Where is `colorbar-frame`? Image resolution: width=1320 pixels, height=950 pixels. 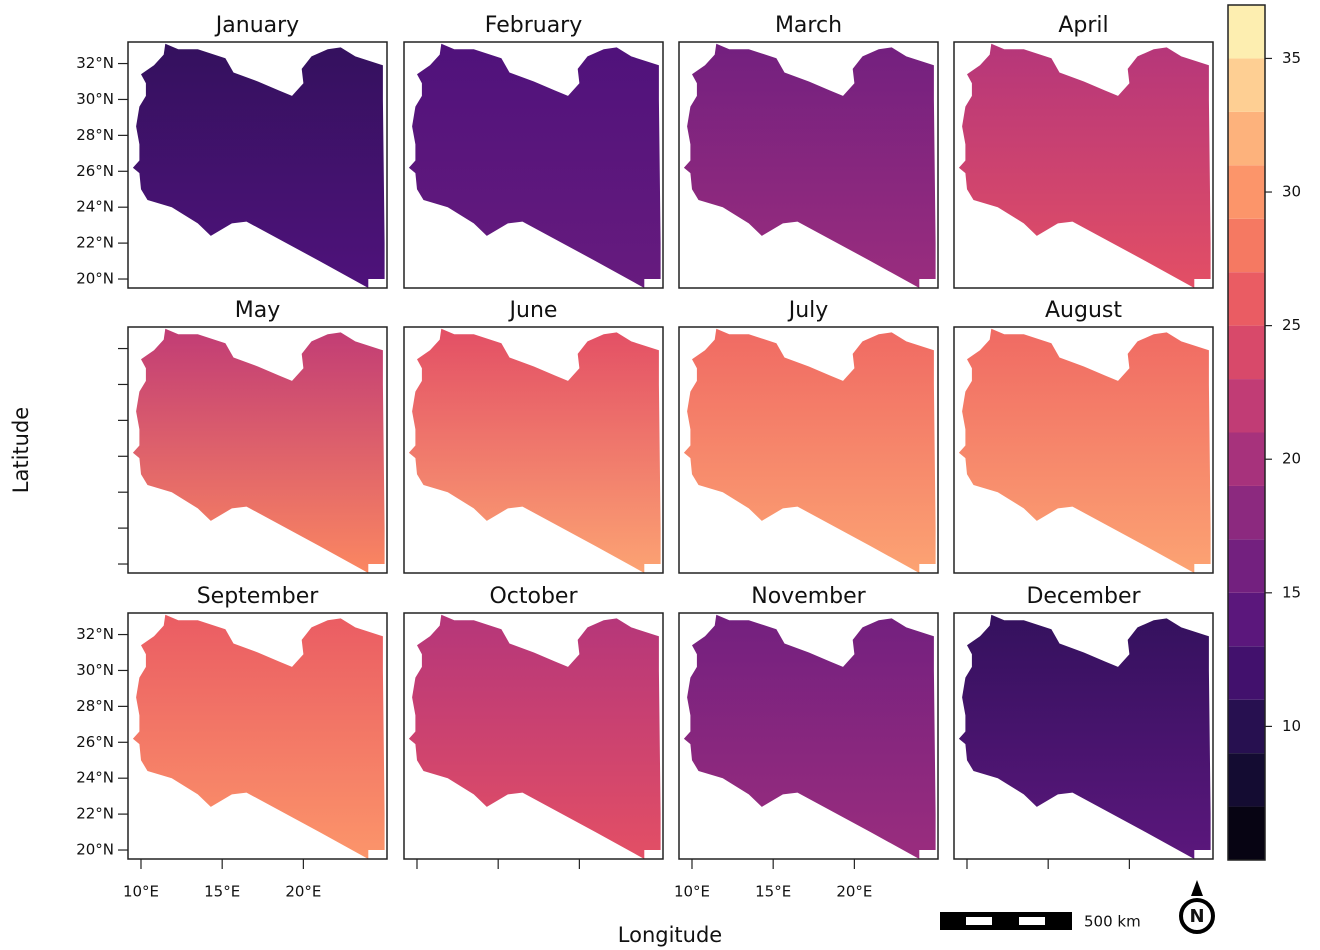
colorbar-frame is located at coordinates (1246, 432).